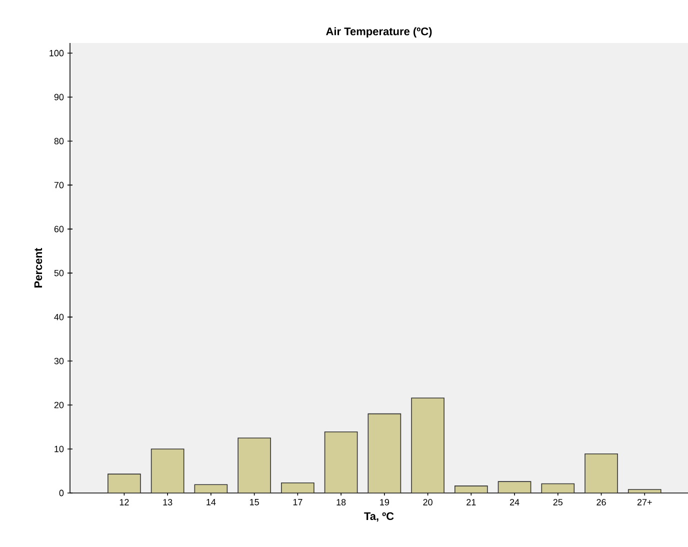 The width and height of the screenshot is (688, 547). Describe the element at coordinates (427, 502) in the screenshot. I see `x-tick-label: 20` at that location.